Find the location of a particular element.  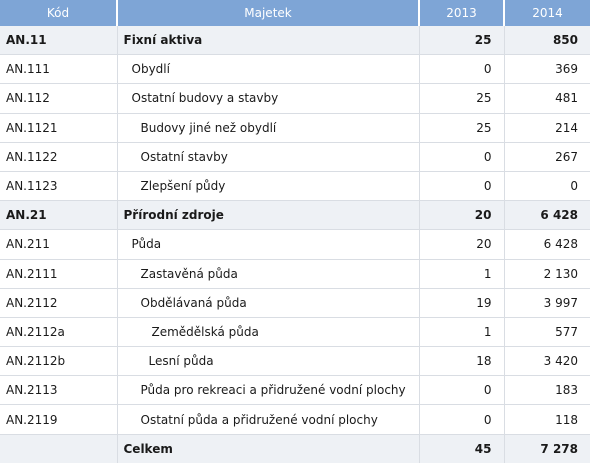

row-name: Lesní půda is located at coordinates (268, 361).